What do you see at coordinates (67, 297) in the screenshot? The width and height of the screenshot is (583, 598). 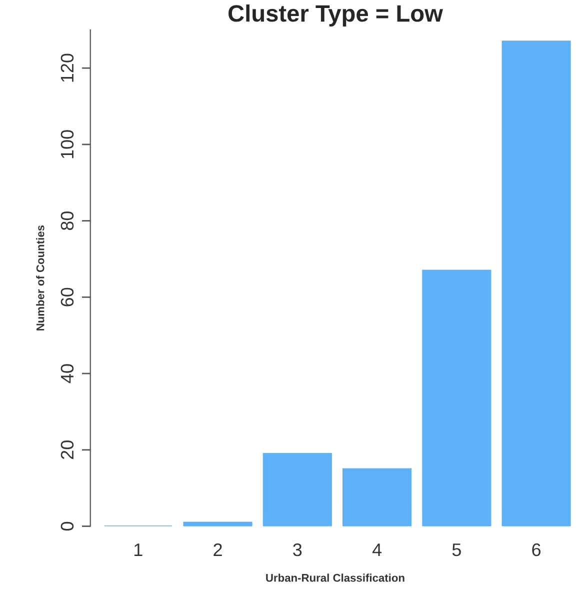 I see `y-tick-label: 60` at bounding box center [67, 297].